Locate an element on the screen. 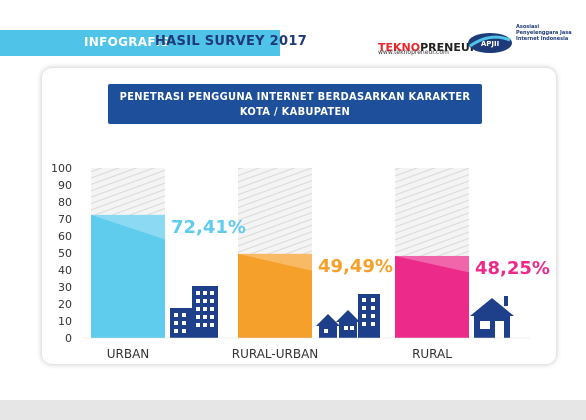  y-tick-label: 100 is located at coordinates (61, 168).